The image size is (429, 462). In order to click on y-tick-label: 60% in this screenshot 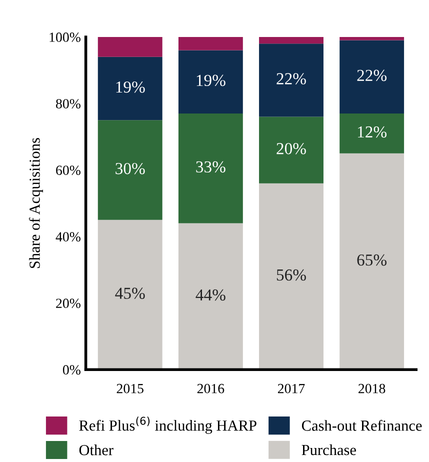, I will do `click(68, 171)`.